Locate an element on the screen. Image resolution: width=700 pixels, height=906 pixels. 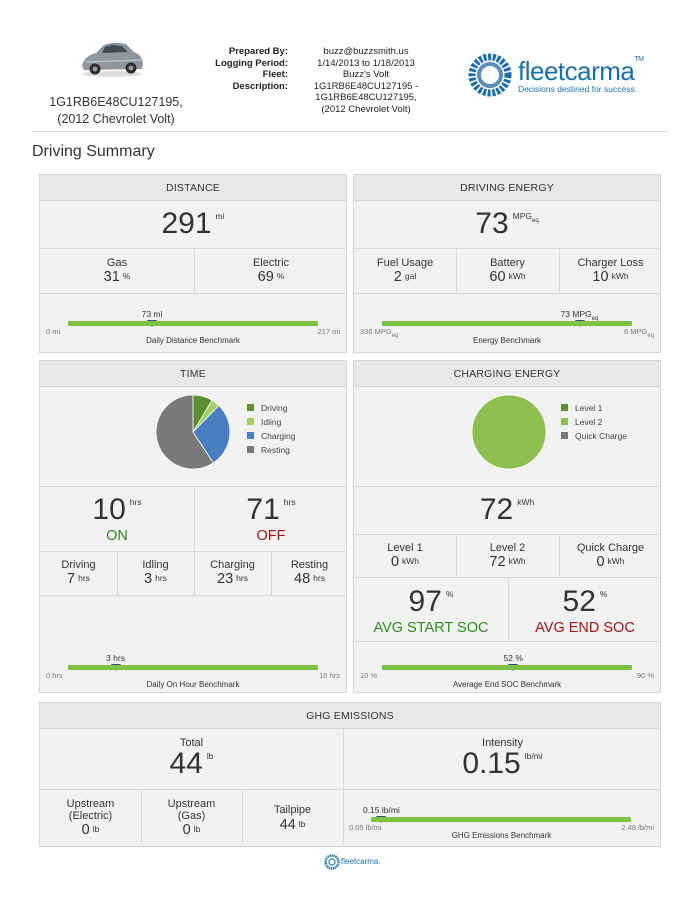
time-bench-max: 16 hrs is located at coordinates (329, 675).